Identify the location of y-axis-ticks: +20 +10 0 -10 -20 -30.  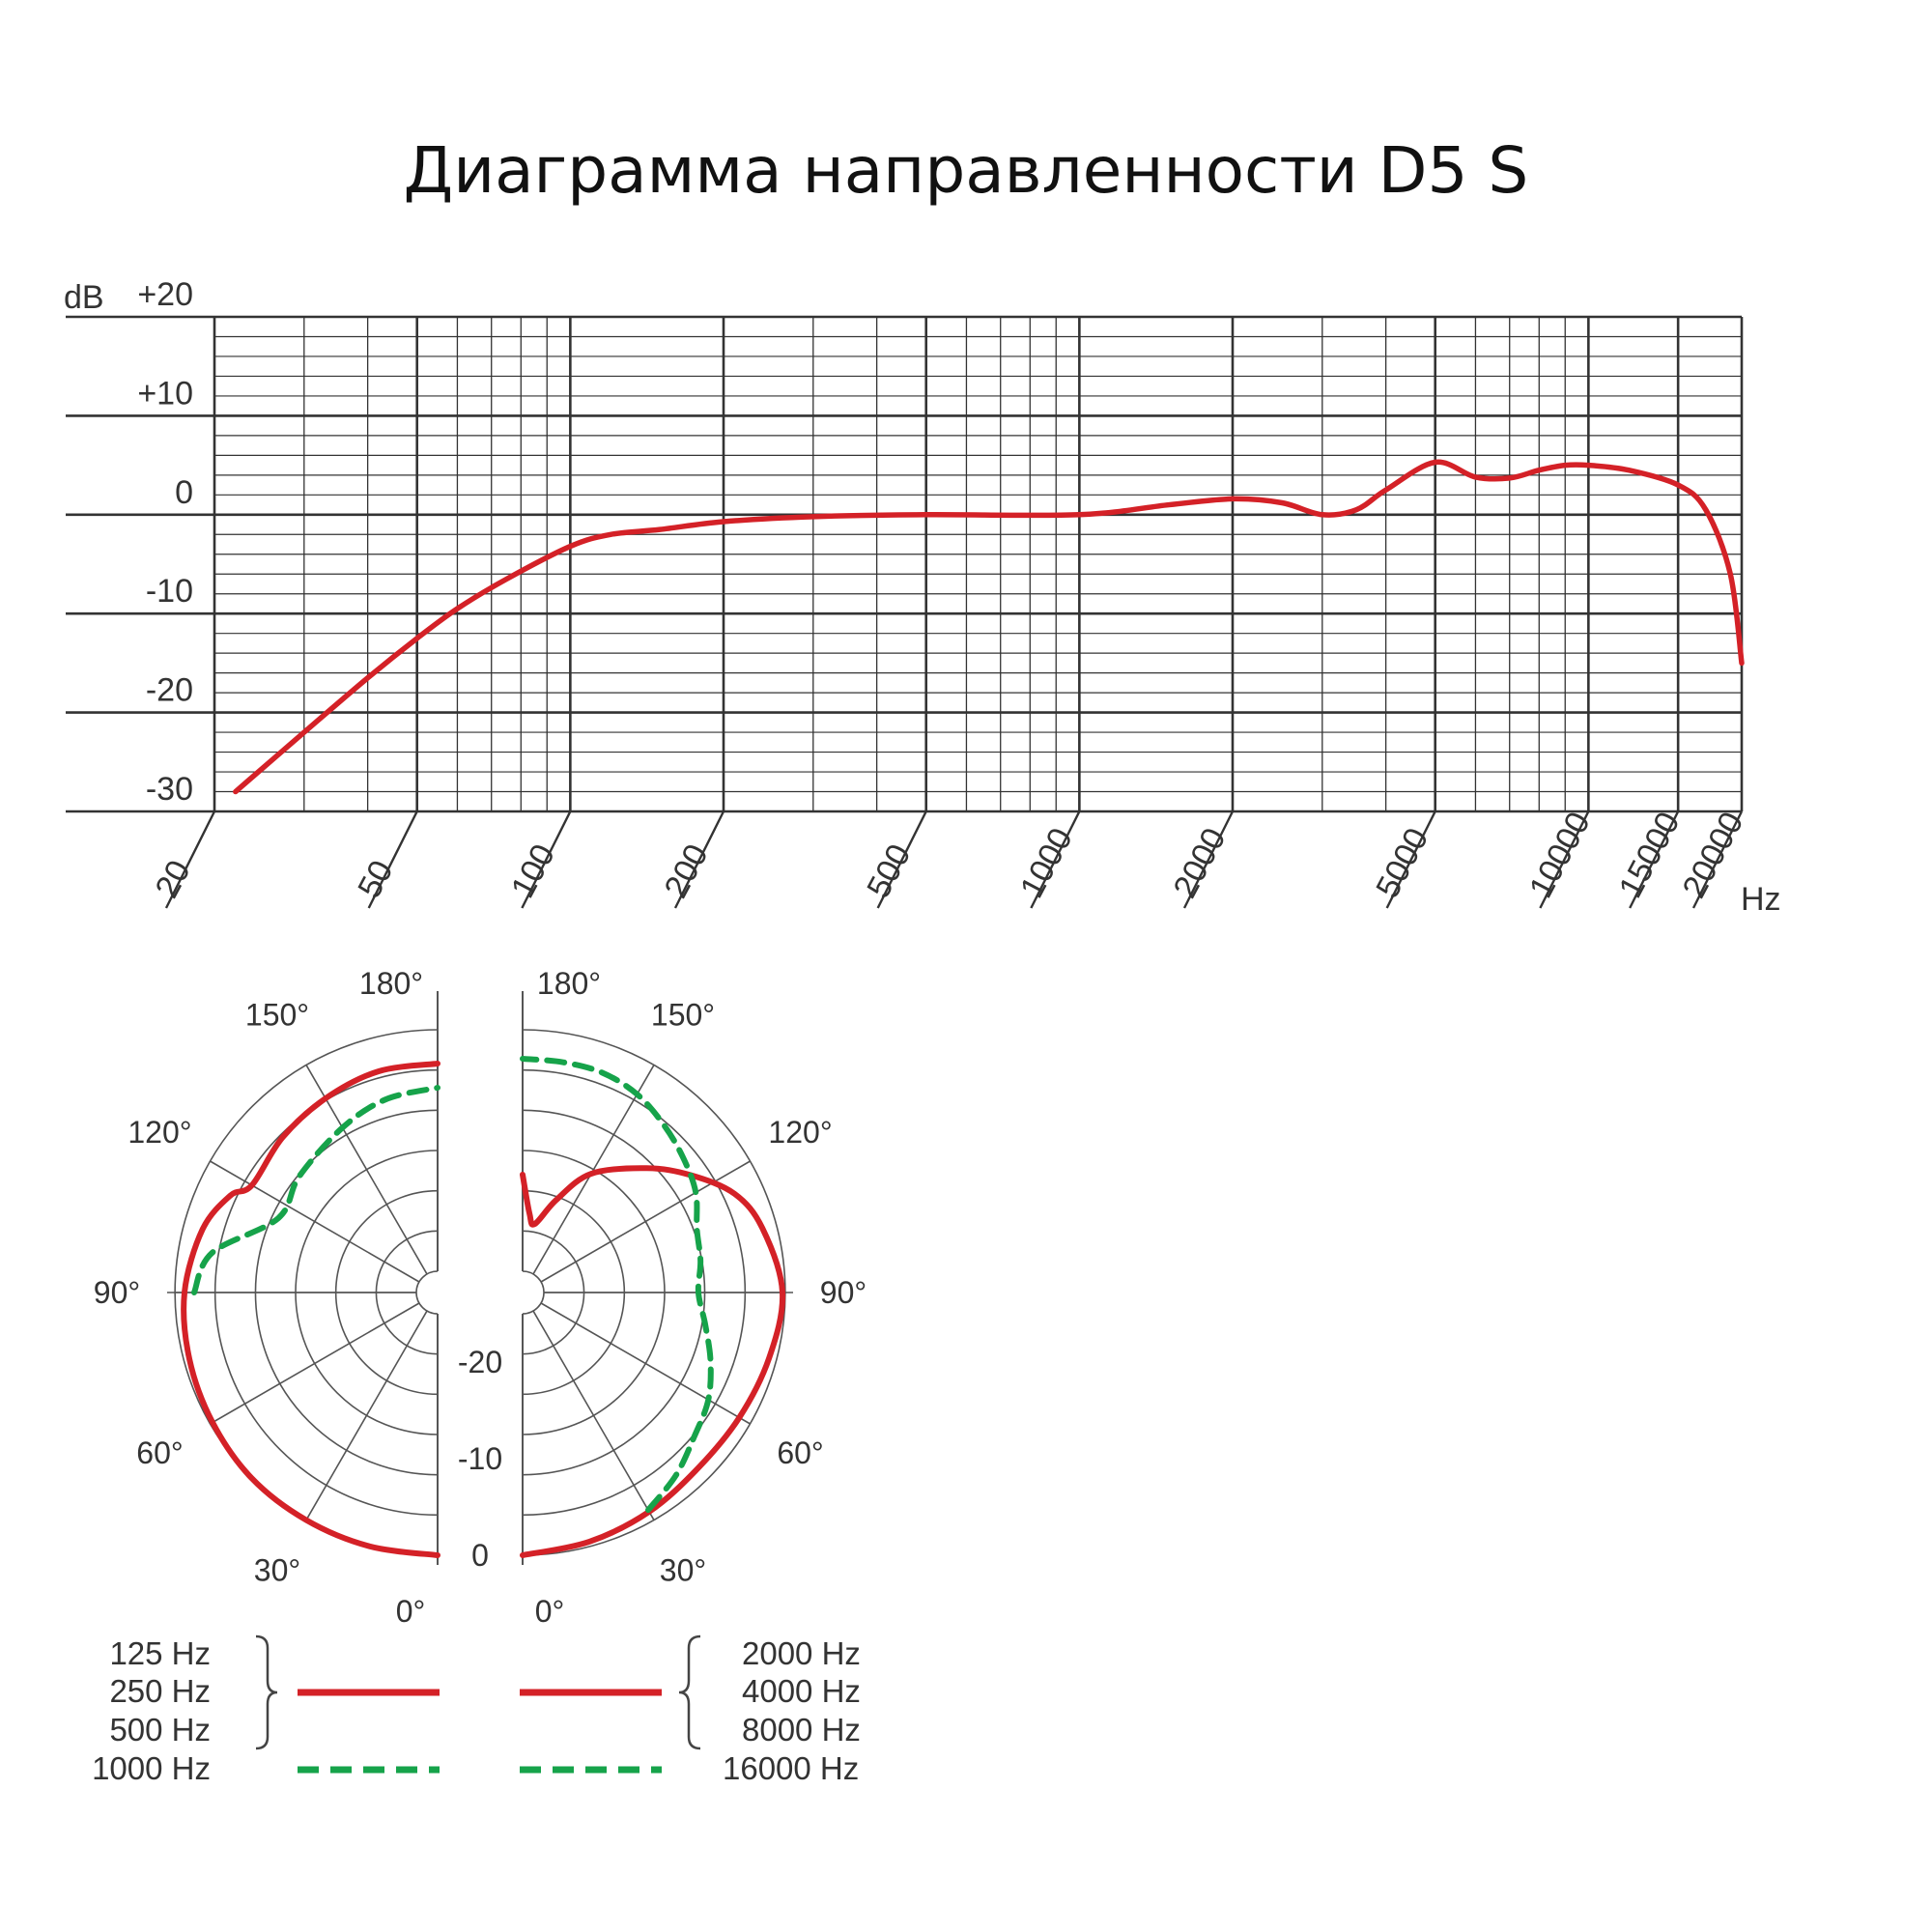
(165, 542).